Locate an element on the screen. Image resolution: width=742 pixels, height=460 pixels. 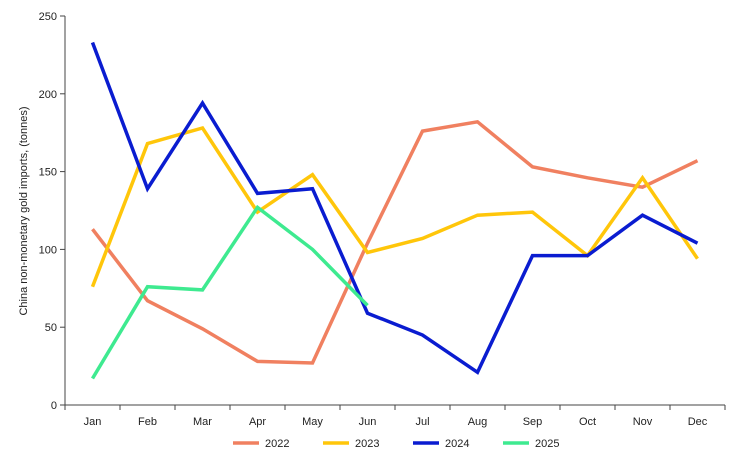
x-tick-label: Jan is located at coordinates (93, 422).